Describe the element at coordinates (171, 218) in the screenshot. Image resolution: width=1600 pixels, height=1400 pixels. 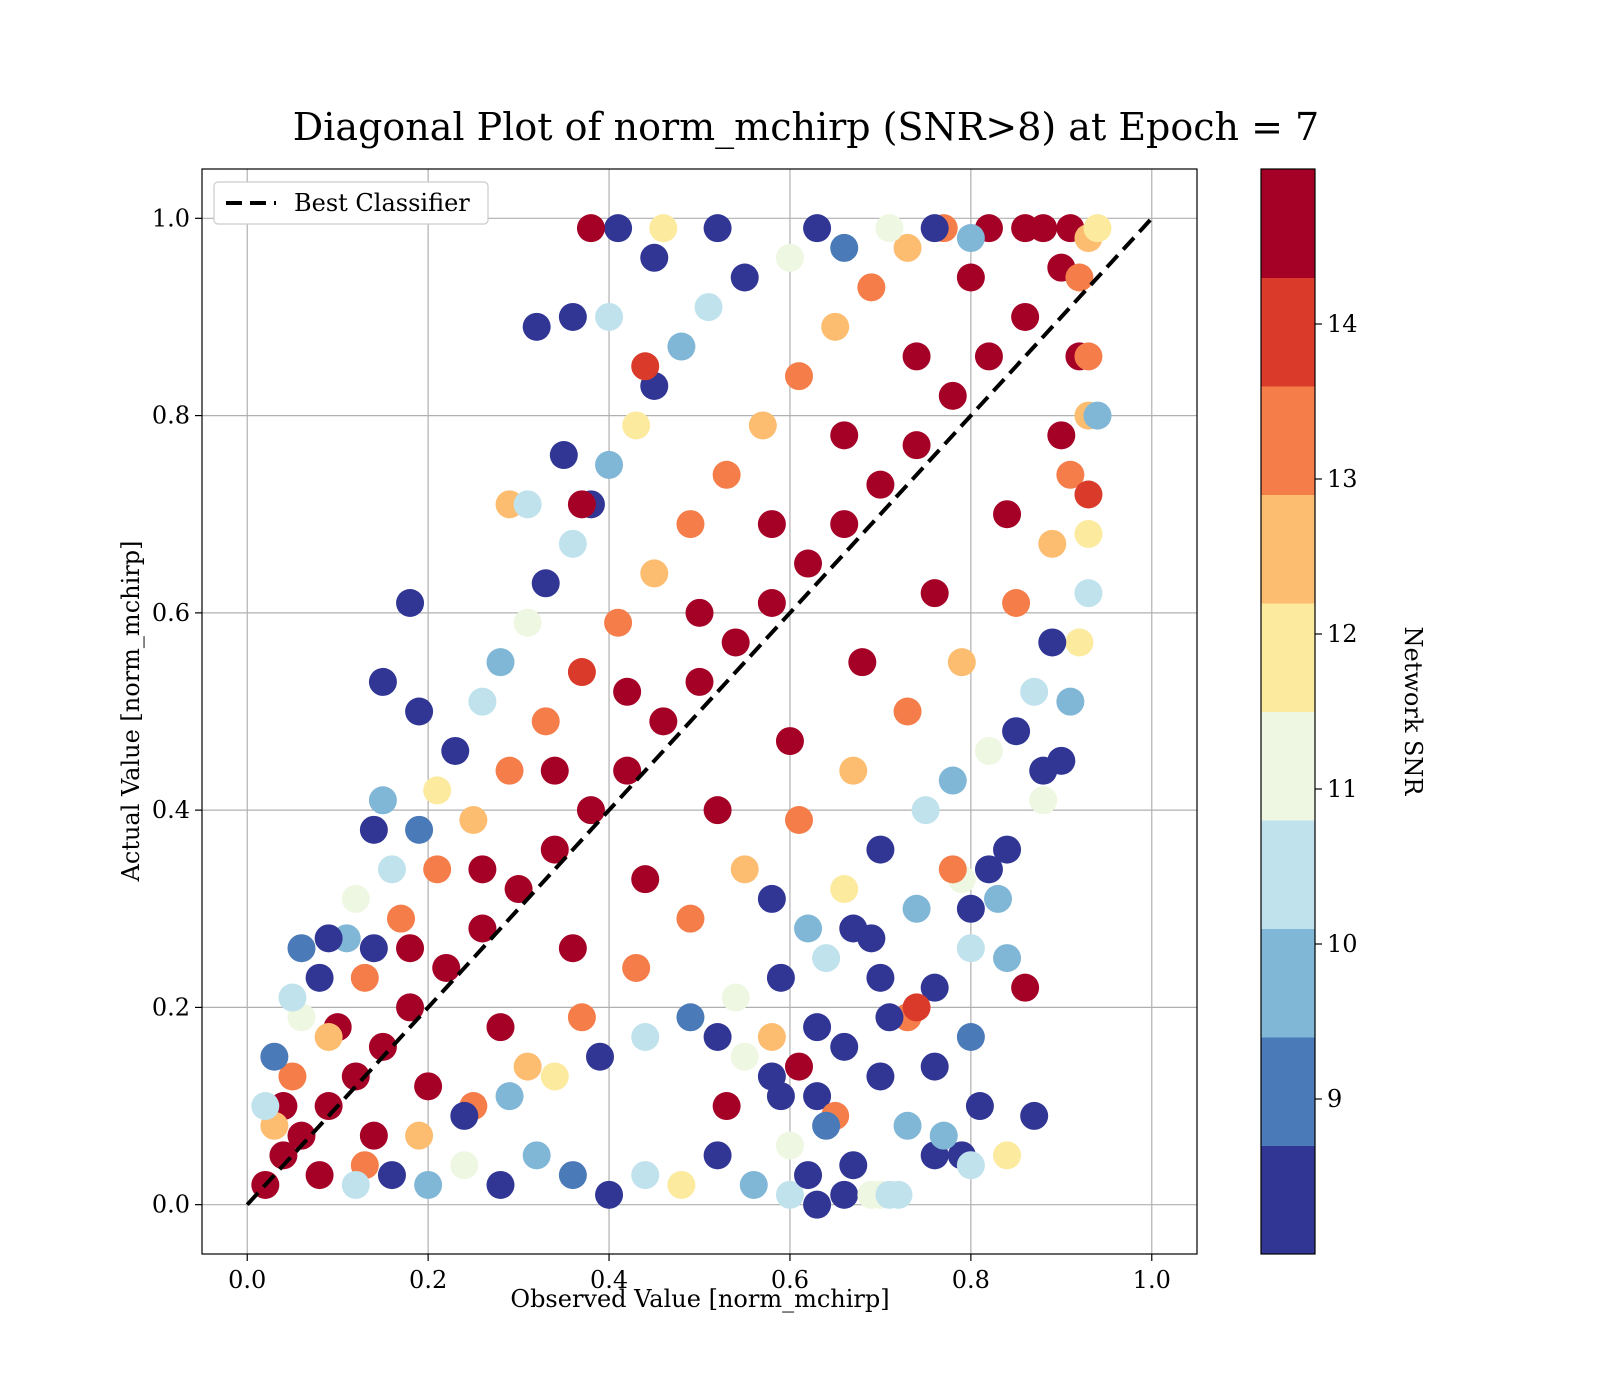
I see `y-tick-label: 1.0` at that location.